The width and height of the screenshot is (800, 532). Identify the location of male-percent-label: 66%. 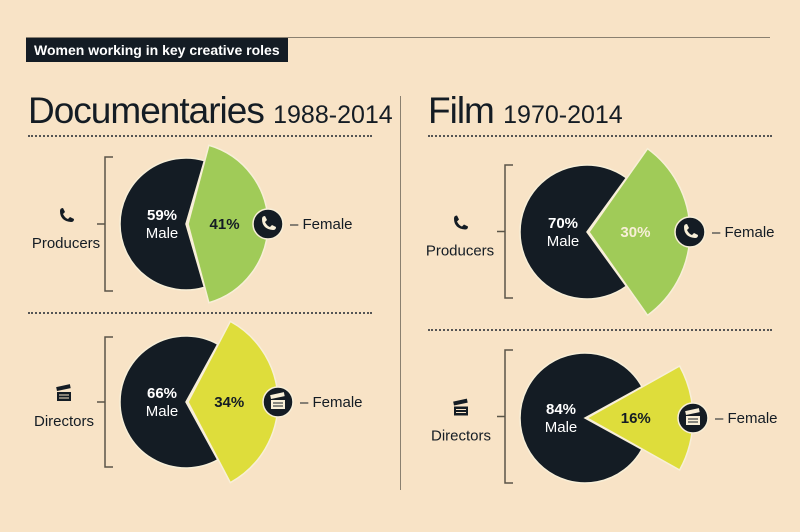
(162, 393).